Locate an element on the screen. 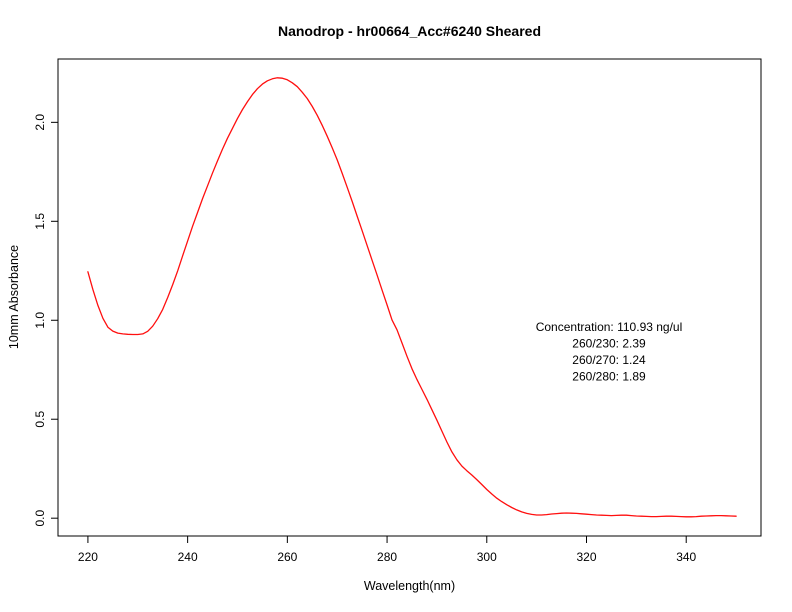 The width and height of the screenshot is (792, 612). y-axis-ticks: 0.0 0.5 1.0 1.5 2.0 is located at coordinates (45, 320).